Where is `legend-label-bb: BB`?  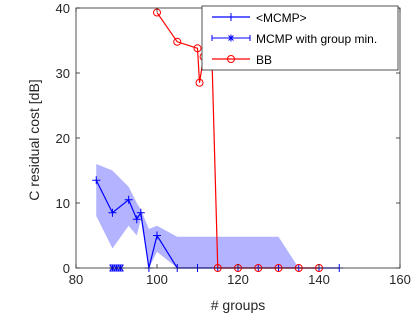 legend-label-bb: BB is located at coordinates (264, 60).